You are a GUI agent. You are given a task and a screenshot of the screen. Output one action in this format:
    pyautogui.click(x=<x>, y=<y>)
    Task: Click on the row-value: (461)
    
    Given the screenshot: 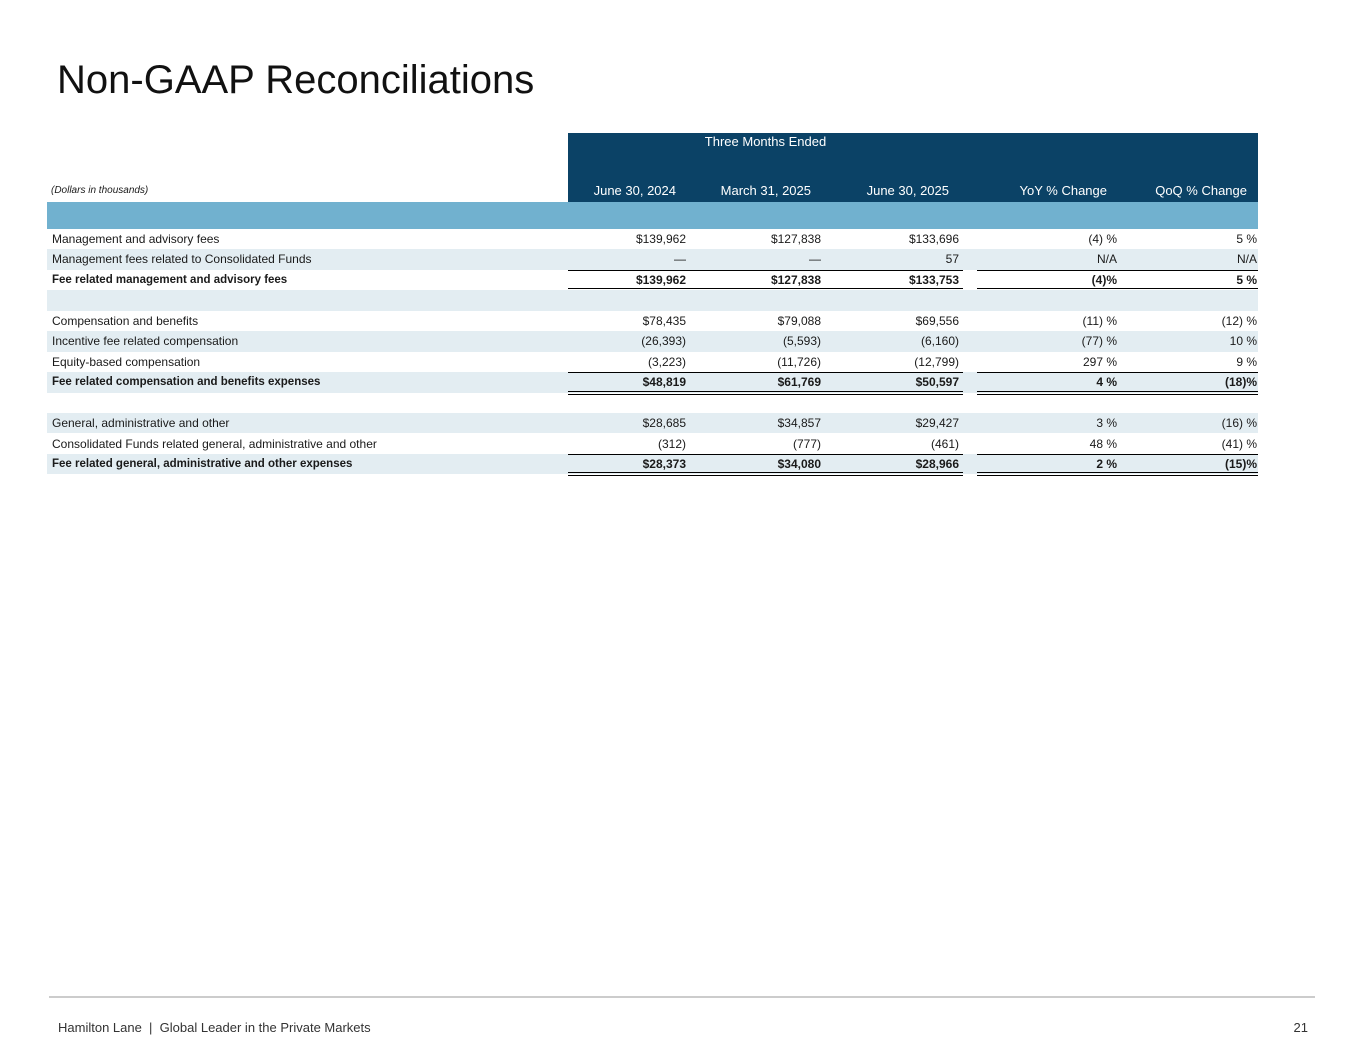 What is the action you would take?
    pyautogui.click(x=944, y=443)
    